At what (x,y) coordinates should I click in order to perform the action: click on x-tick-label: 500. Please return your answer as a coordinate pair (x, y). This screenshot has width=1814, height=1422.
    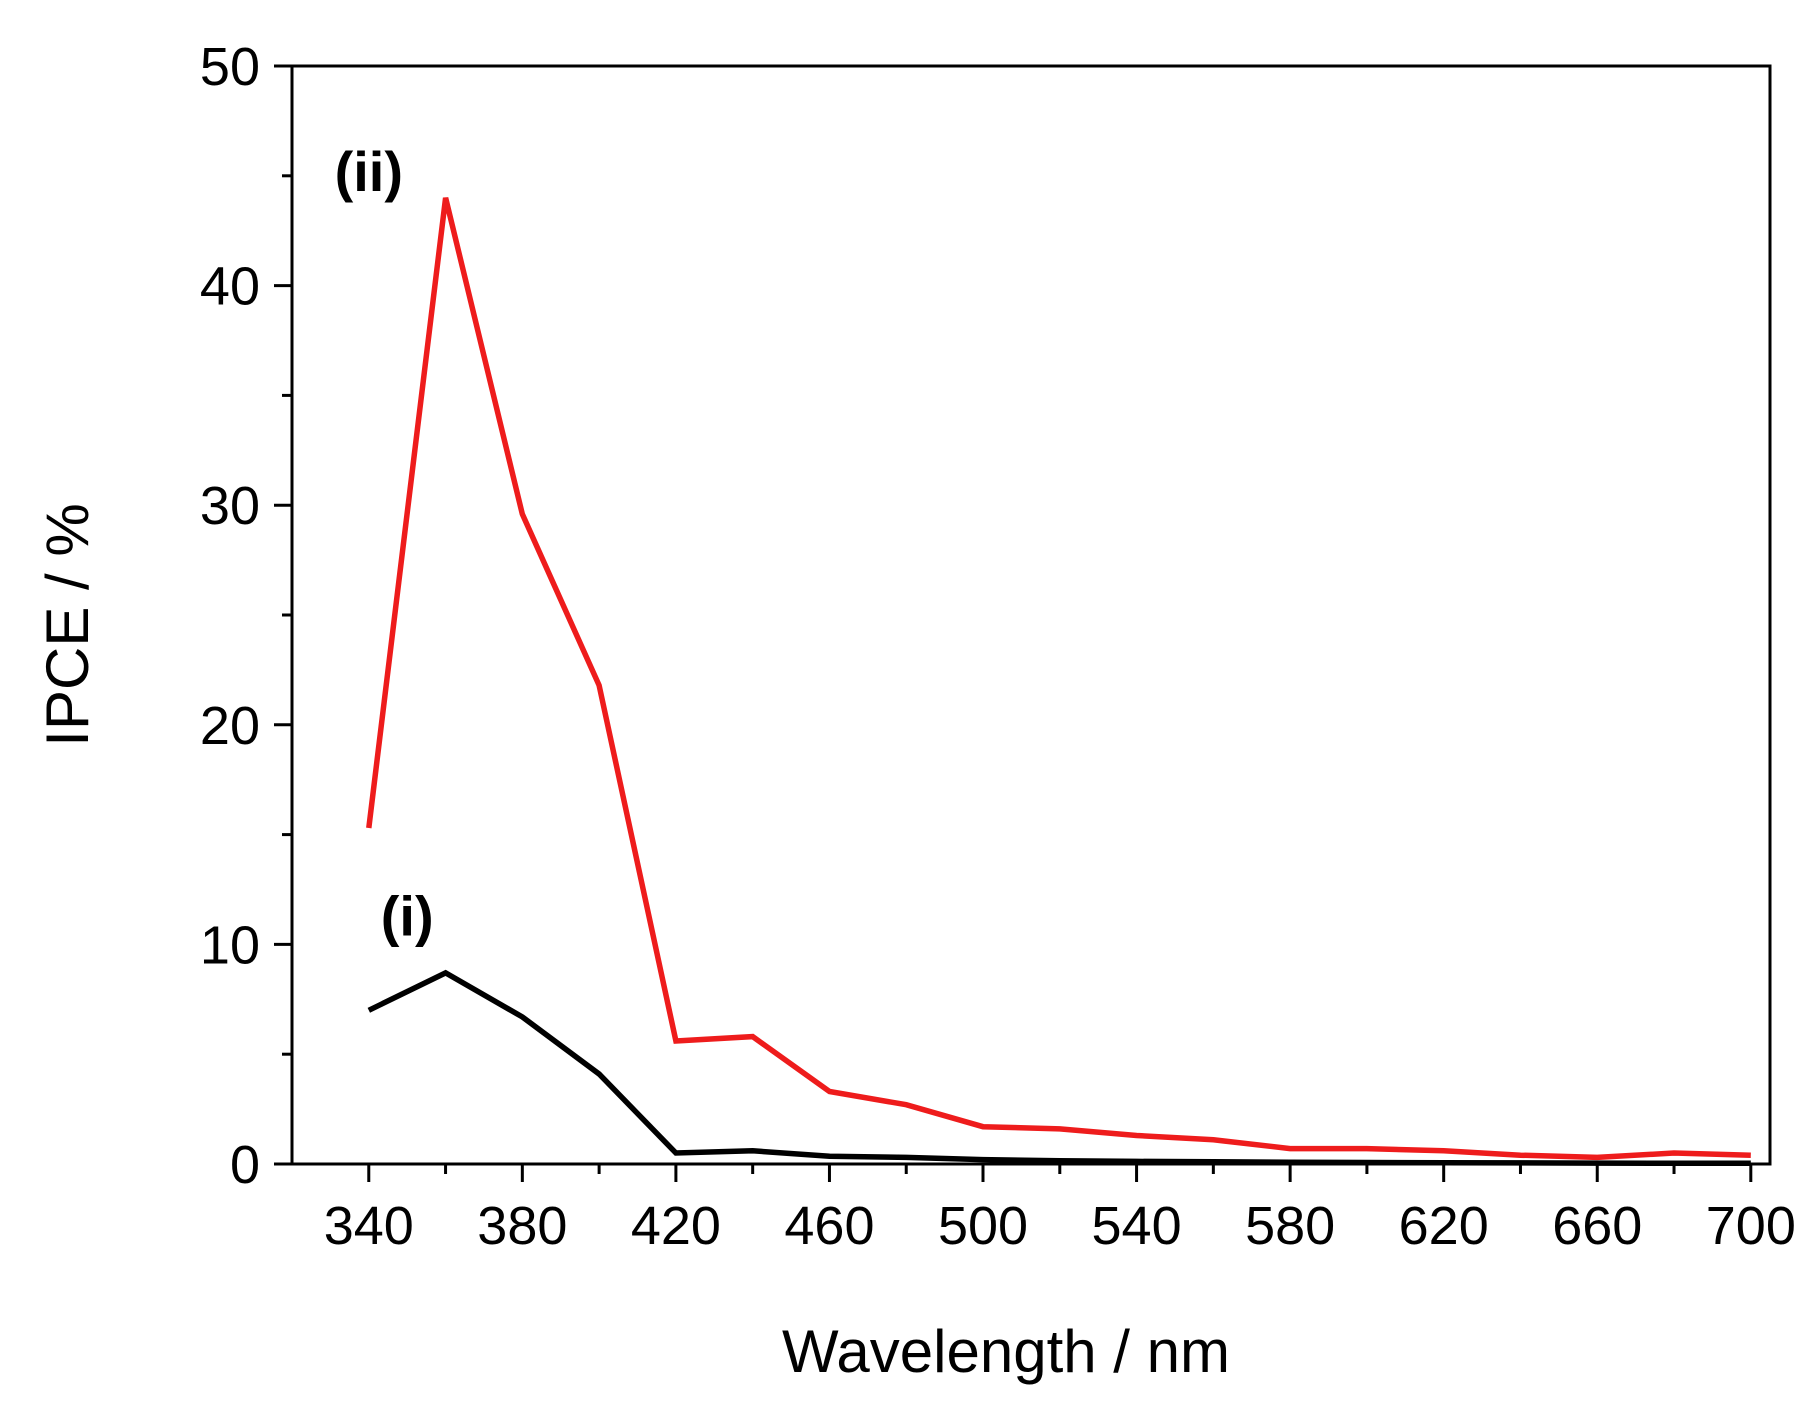
    Looking at the image, I should click on (983, 1226).